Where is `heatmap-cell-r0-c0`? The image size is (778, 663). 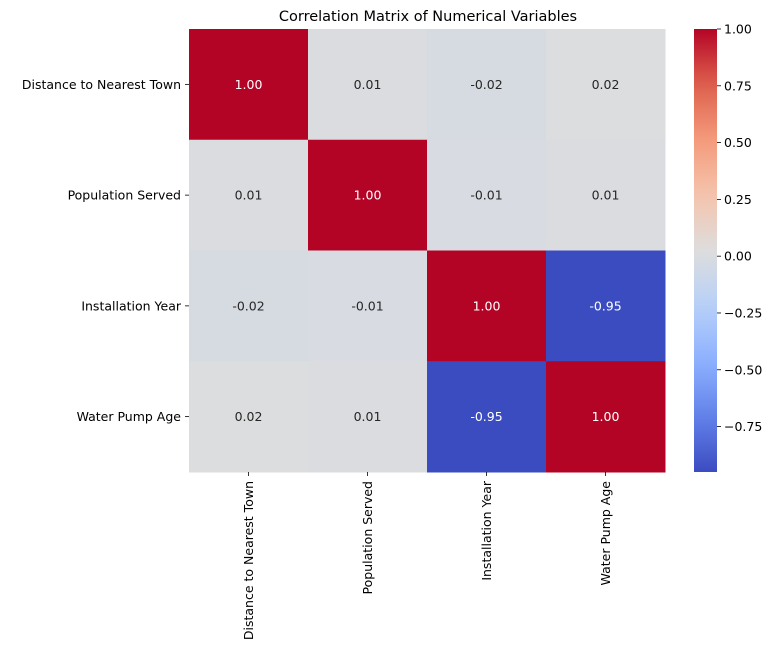
heatmap-cell-r0-c0 is located at coordinates (249, 85).